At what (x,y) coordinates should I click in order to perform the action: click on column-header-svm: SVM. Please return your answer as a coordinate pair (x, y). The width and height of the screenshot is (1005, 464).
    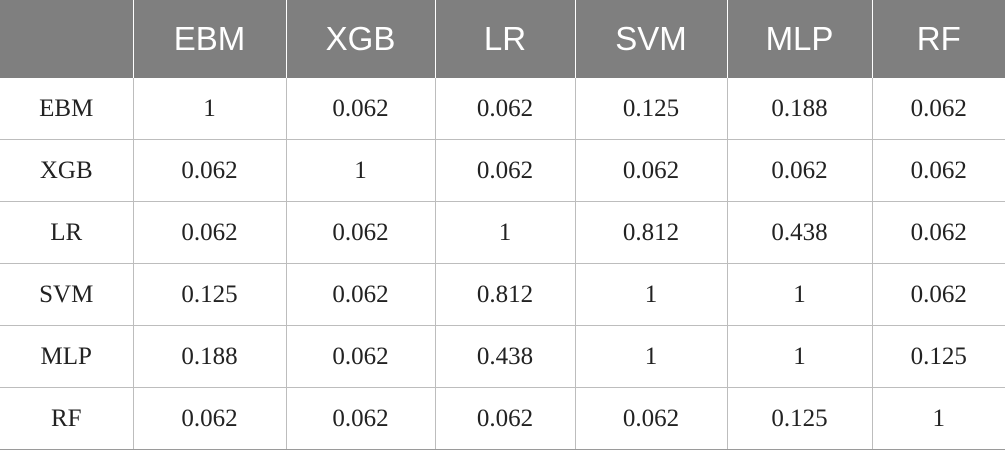
    Looking at the image, I should click on (651, 39).